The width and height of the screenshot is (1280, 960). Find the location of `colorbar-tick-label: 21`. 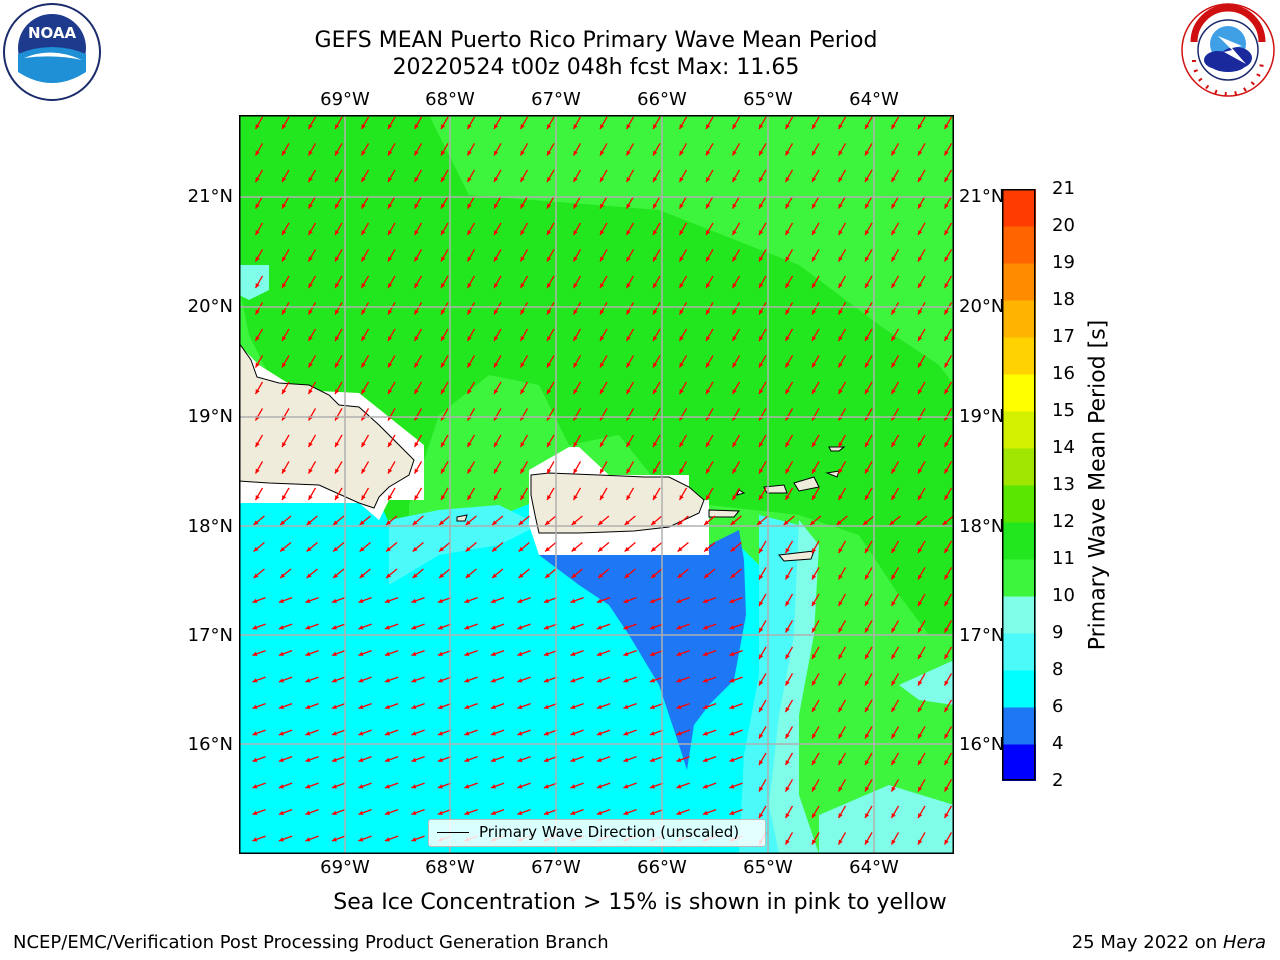

colorbar-tick-label: 21 is located at coordinates (1063, 188).